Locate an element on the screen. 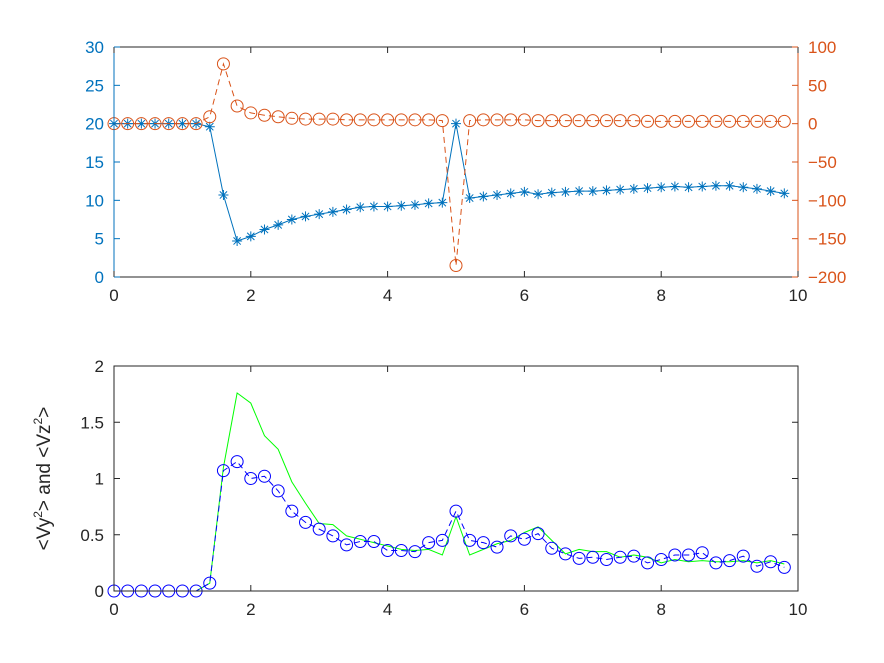  x-tick-label: 0 is located at coordinates (113, 609).